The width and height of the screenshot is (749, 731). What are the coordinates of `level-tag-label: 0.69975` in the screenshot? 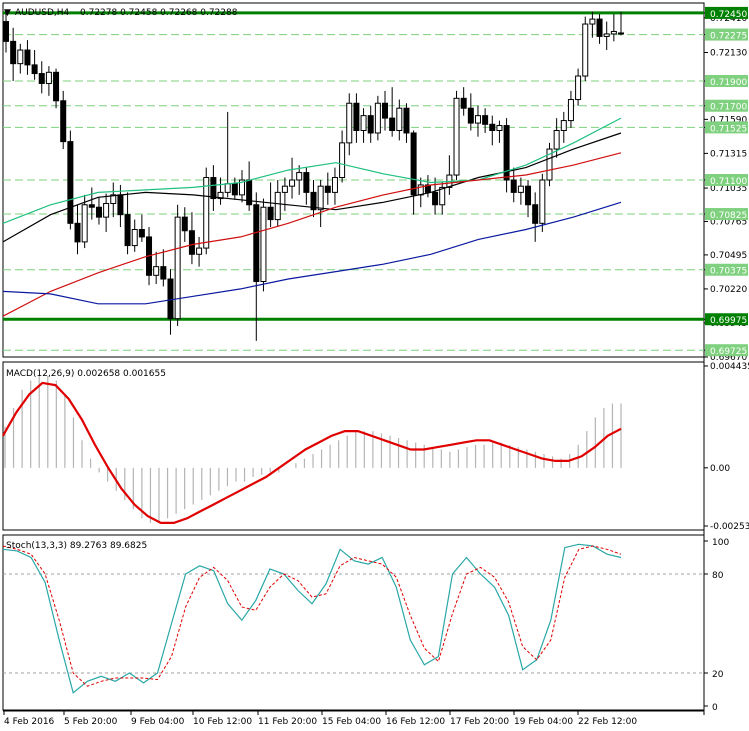 It's located at (728, 321).